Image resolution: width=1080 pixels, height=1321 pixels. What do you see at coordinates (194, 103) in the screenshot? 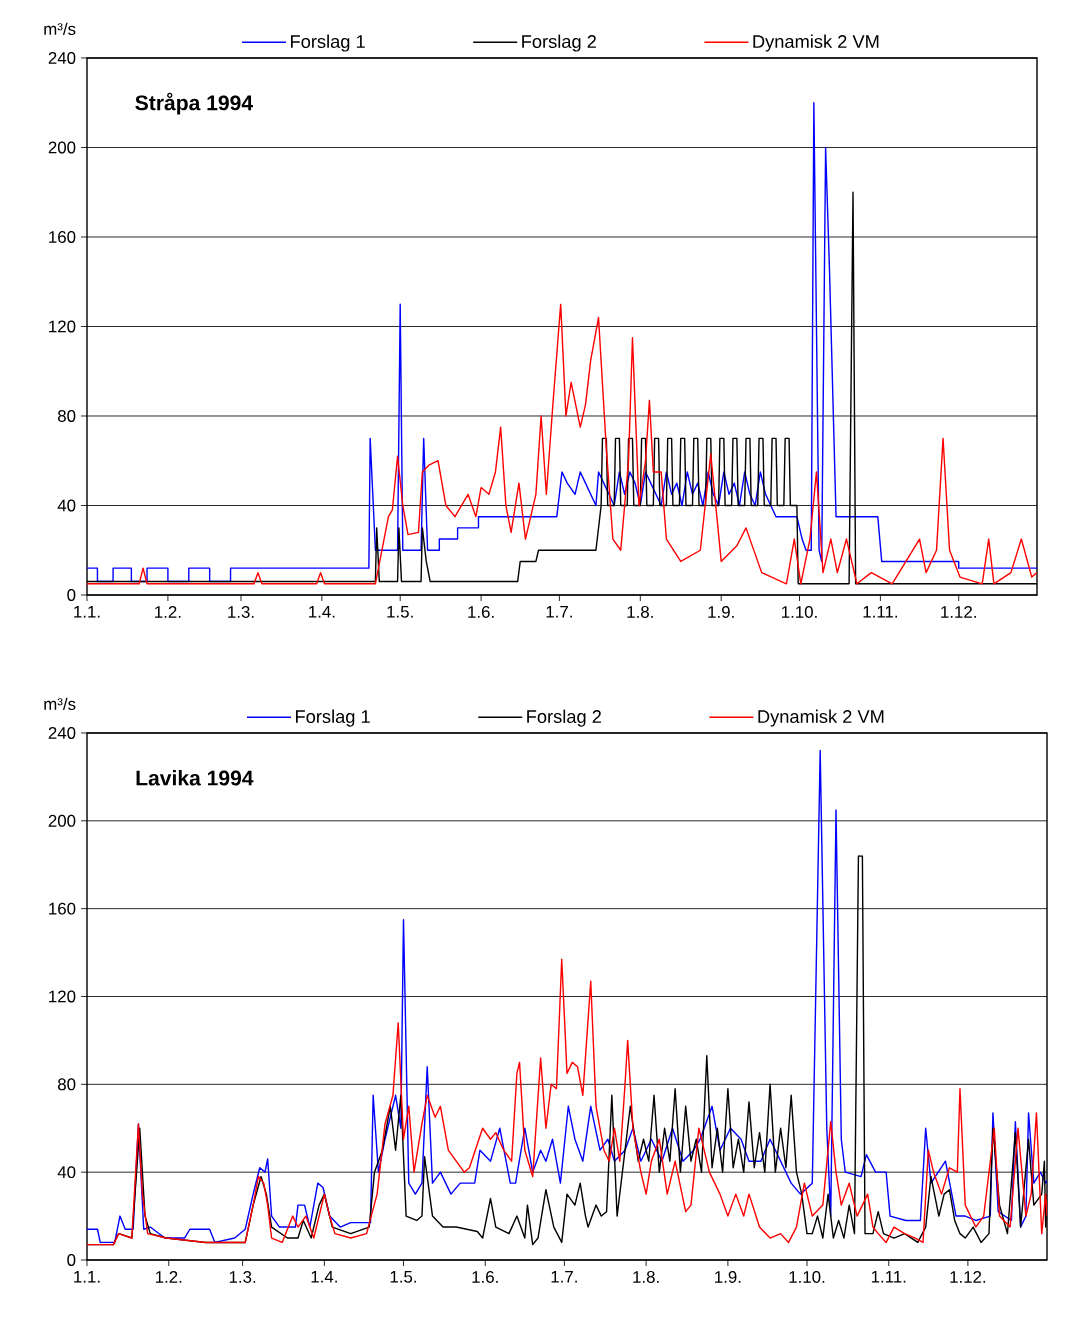
I see `text: Stråpa 1994` at bounding box center [194, 103].